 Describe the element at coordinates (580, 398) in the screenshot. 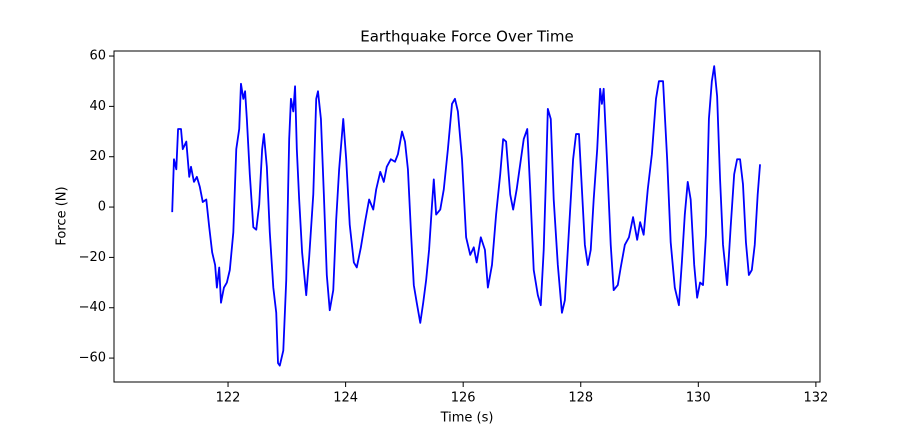

I see `x-tick-label: 128` at that location.